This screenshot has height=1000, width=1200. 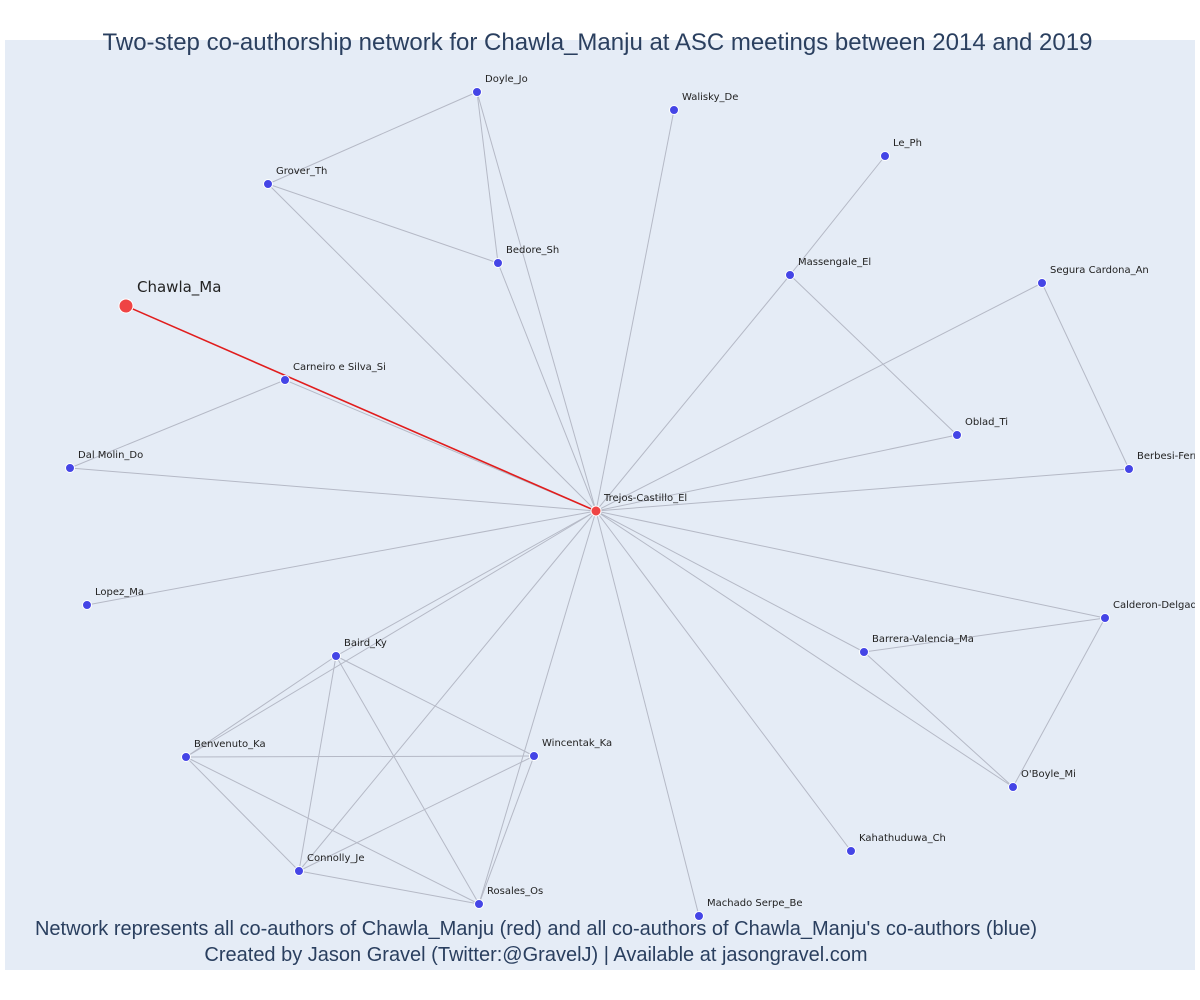 I want to click on edge-massengale-el--oblad-ti, so click(x=873, y=355).